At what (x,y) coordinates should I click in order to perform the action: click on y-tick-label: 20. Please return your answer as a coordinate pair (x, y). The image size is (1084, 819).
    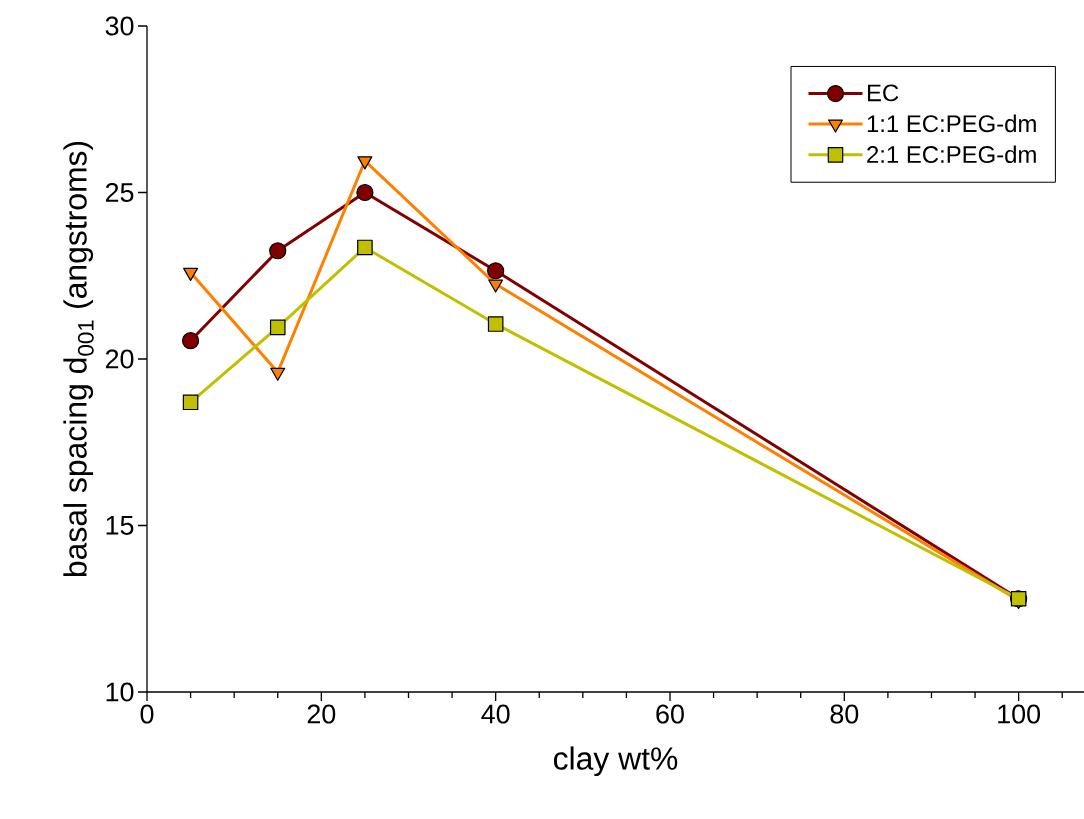
    Looking at the image, I should click on (119, 359).